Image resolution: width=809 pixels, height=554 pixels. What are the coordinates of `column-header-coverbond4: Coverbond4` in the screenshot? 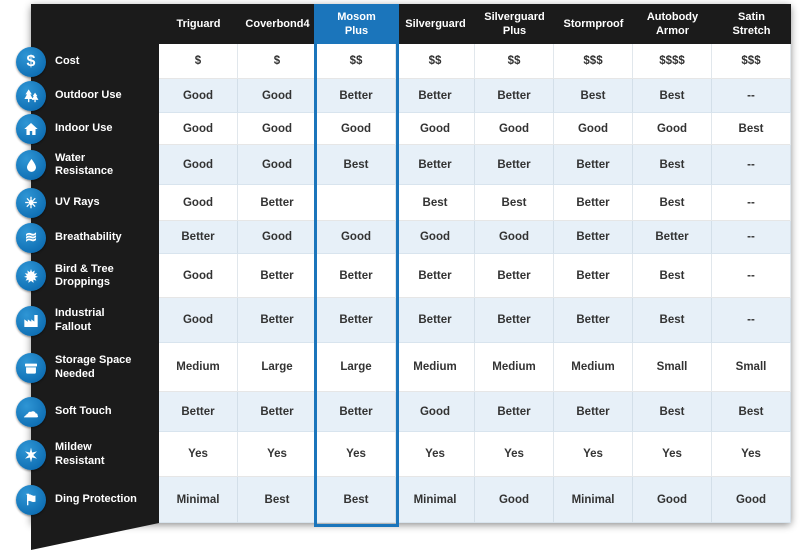 It's located at (277, 24).